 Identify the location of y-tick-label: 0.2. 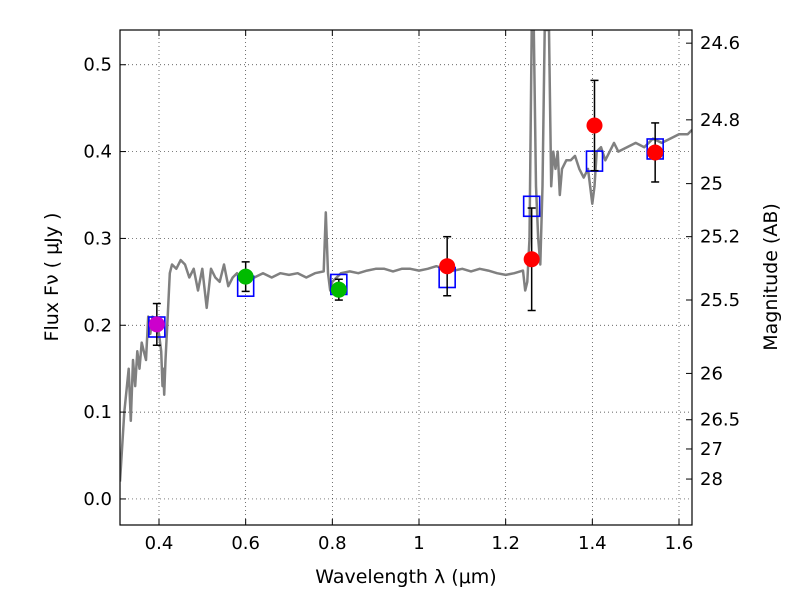
(97, 325).